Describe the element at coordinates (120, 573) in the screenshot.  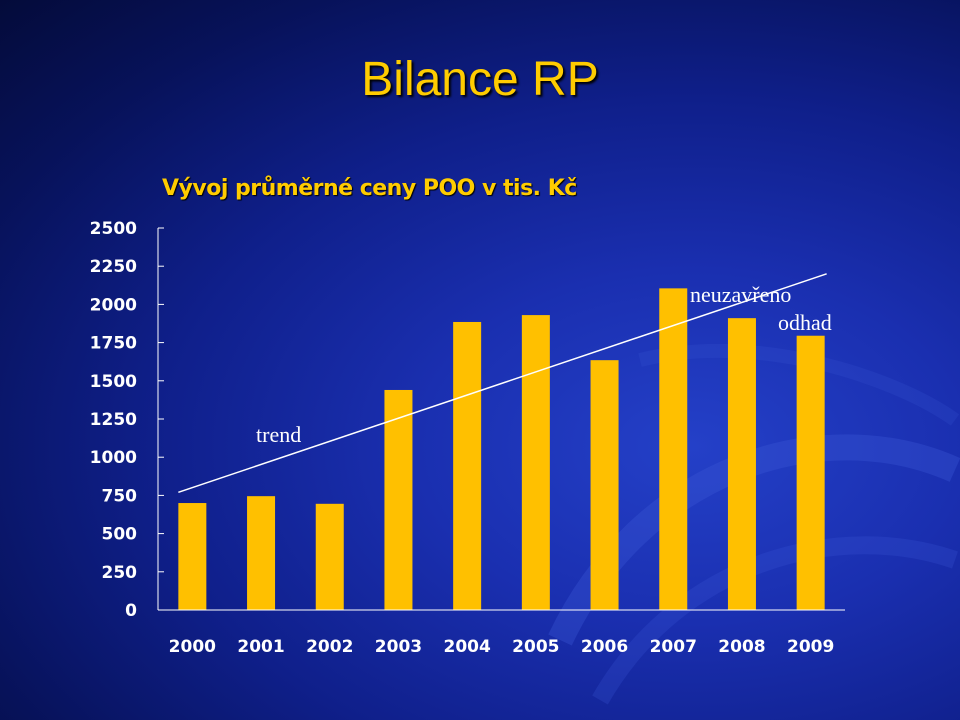
I see `y-tick-label: 250` at that location.